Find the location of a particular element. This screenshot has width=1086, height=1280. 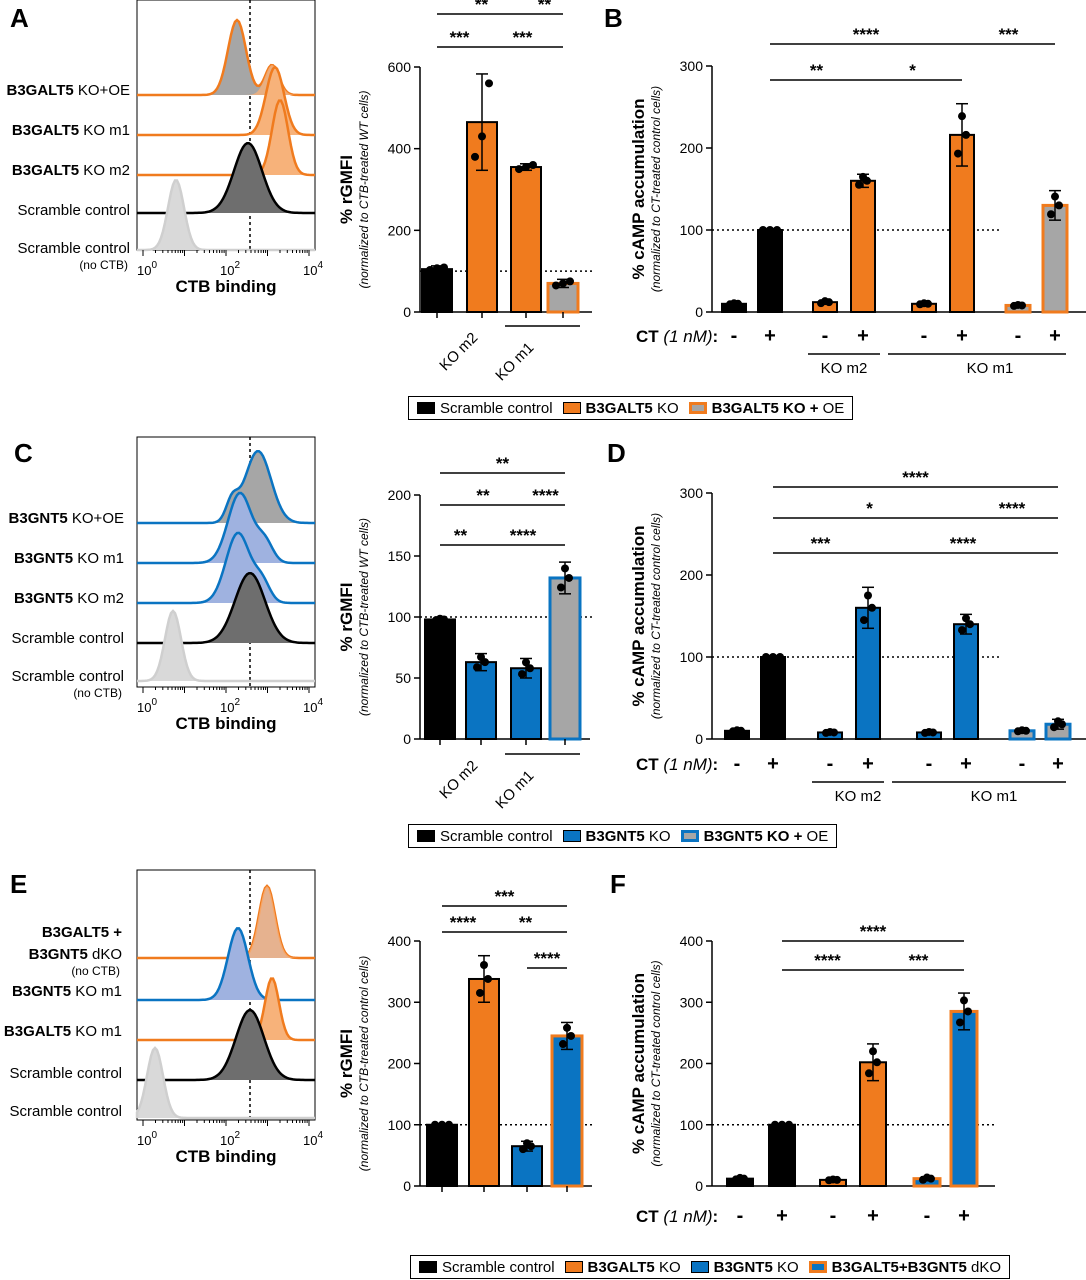

category-label-ko-m1-c: KO m1 is located at coordinates (514, 789).